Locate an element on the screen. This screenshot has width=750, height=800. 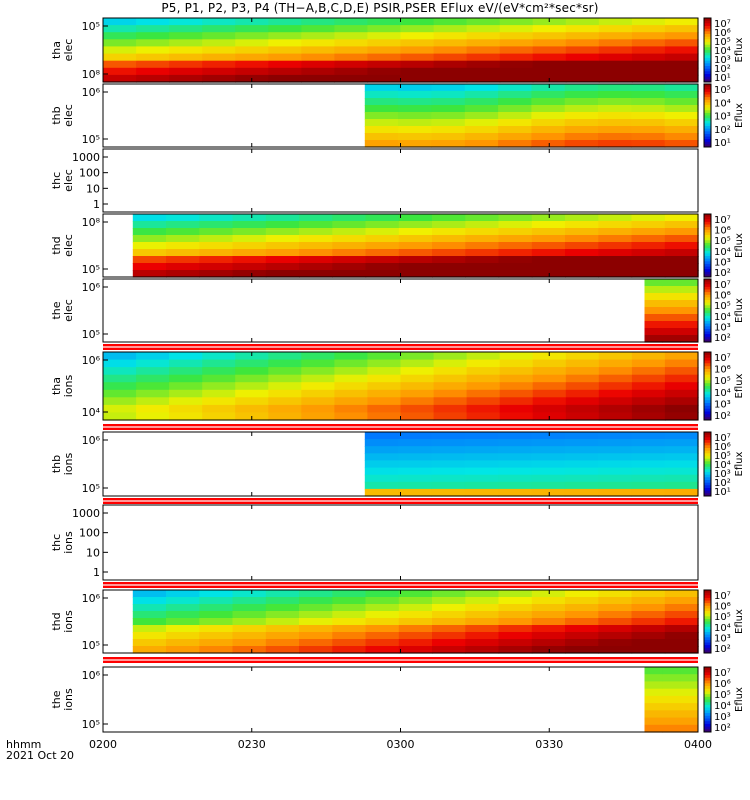
colorbar-frame is located at coordinates (707, 115).